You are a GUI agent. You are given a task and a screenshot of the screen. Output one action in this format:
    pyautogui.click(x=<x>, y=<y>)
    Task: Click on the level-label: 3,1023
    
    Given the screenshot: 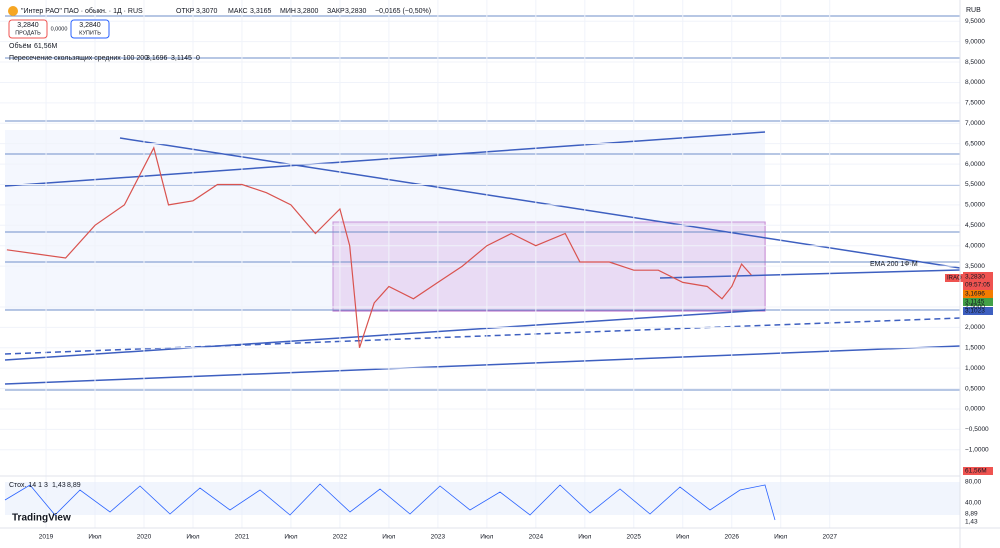 What is the action you would take?
    pyautogui.click(x=975, y=311)
    